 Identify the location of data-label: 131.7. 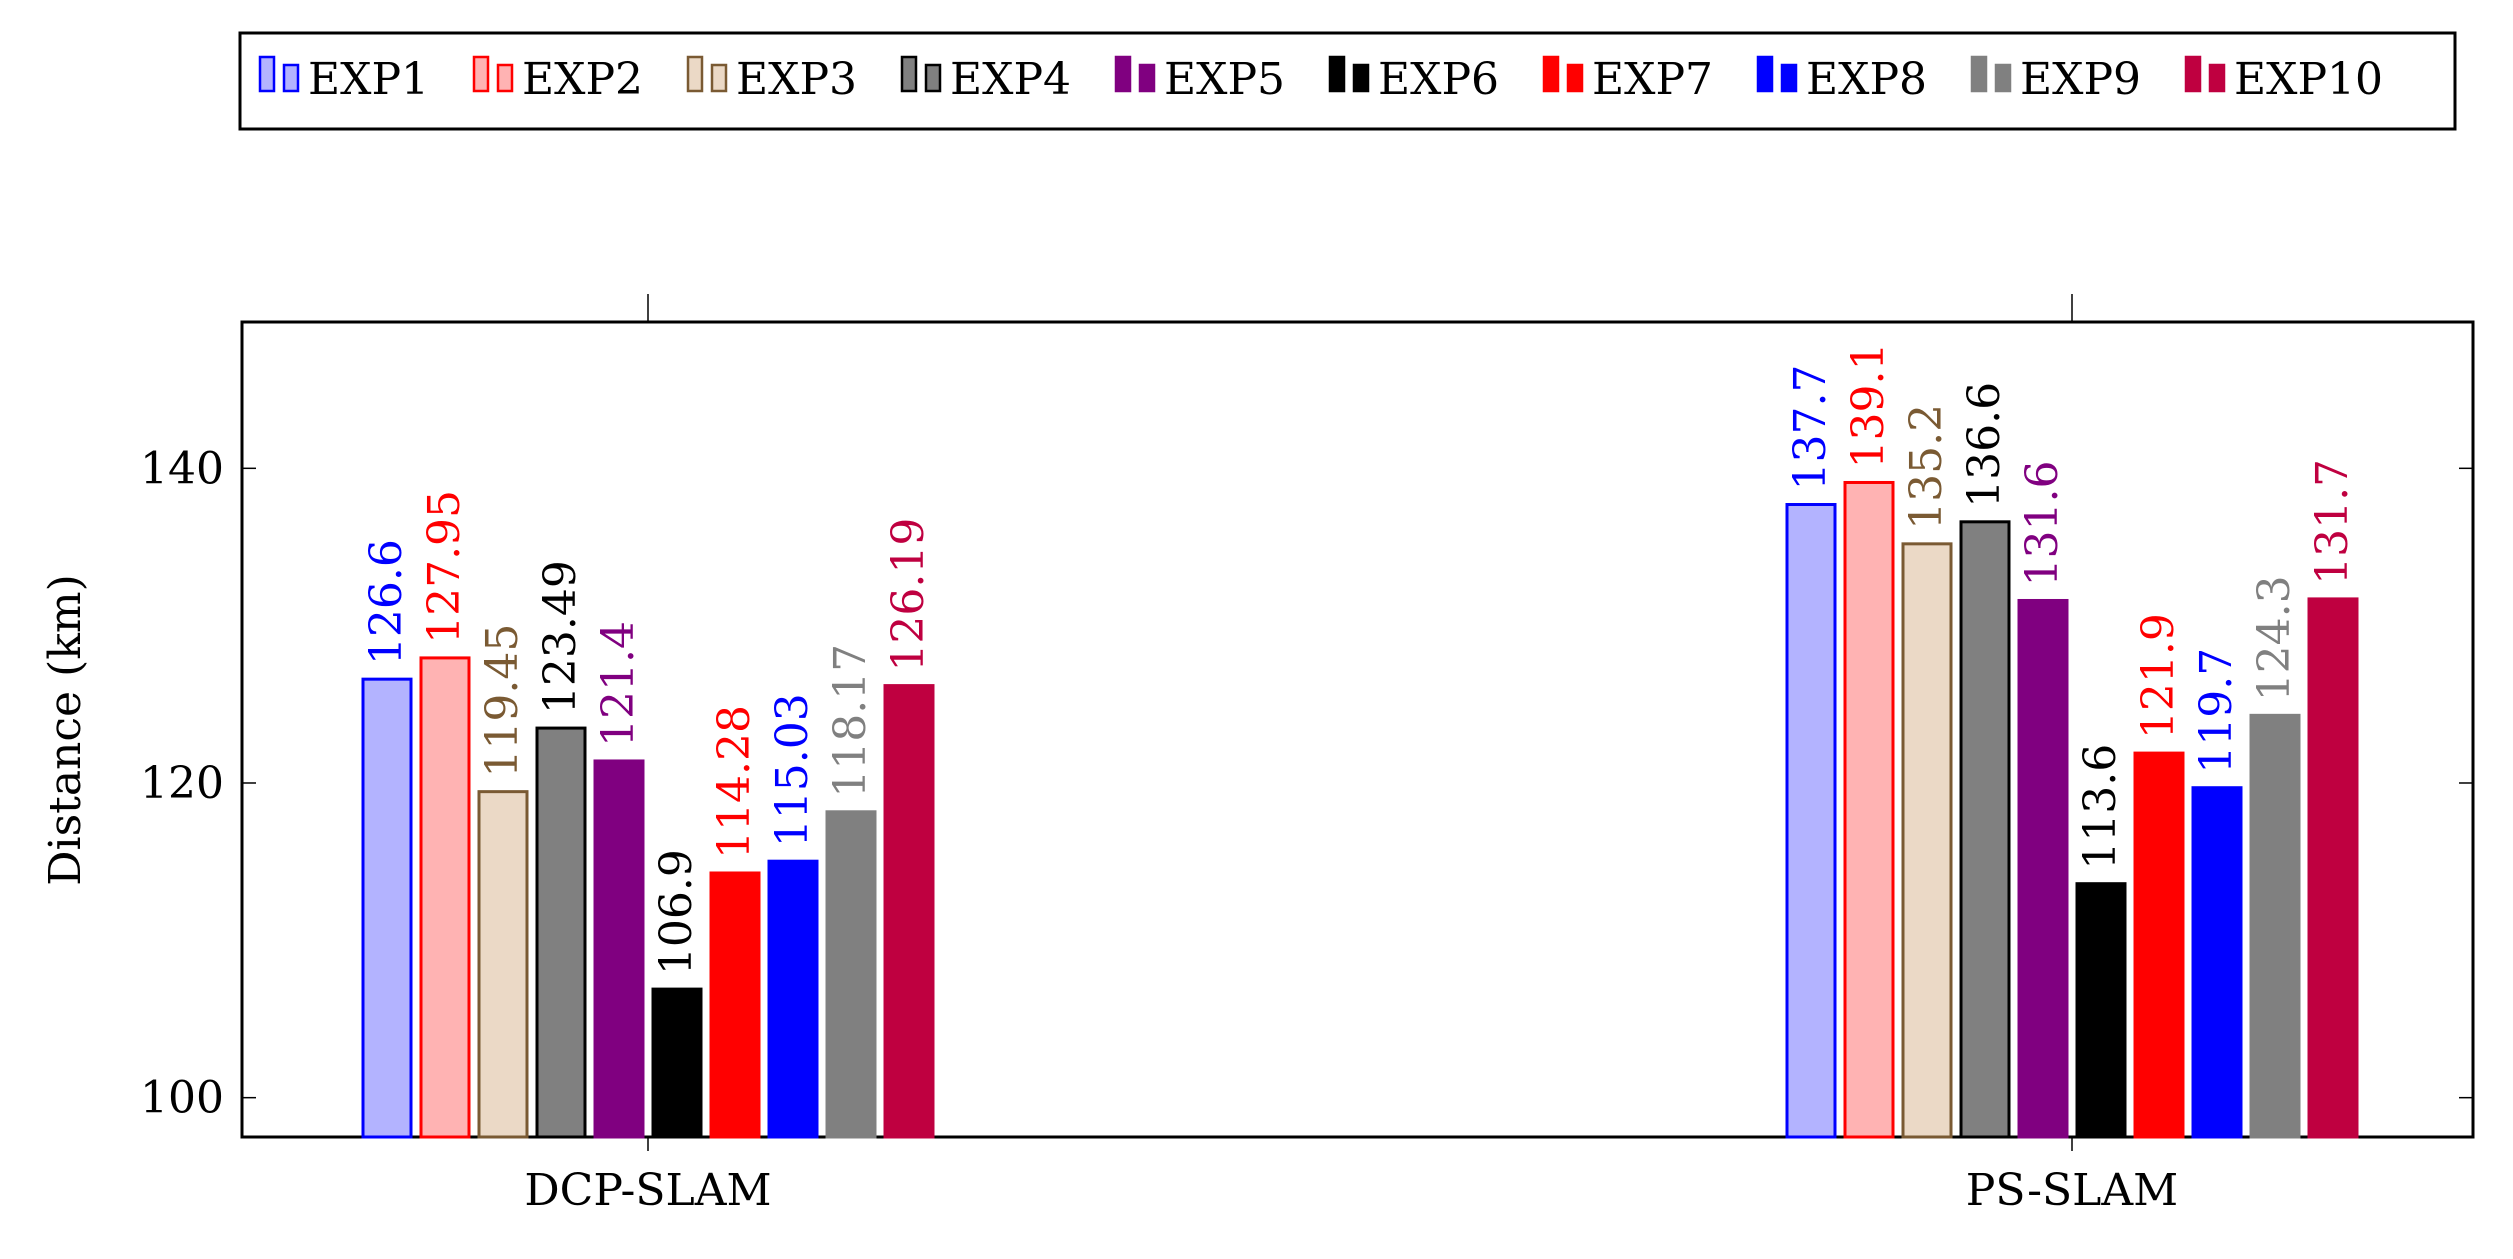
(2332, 522).